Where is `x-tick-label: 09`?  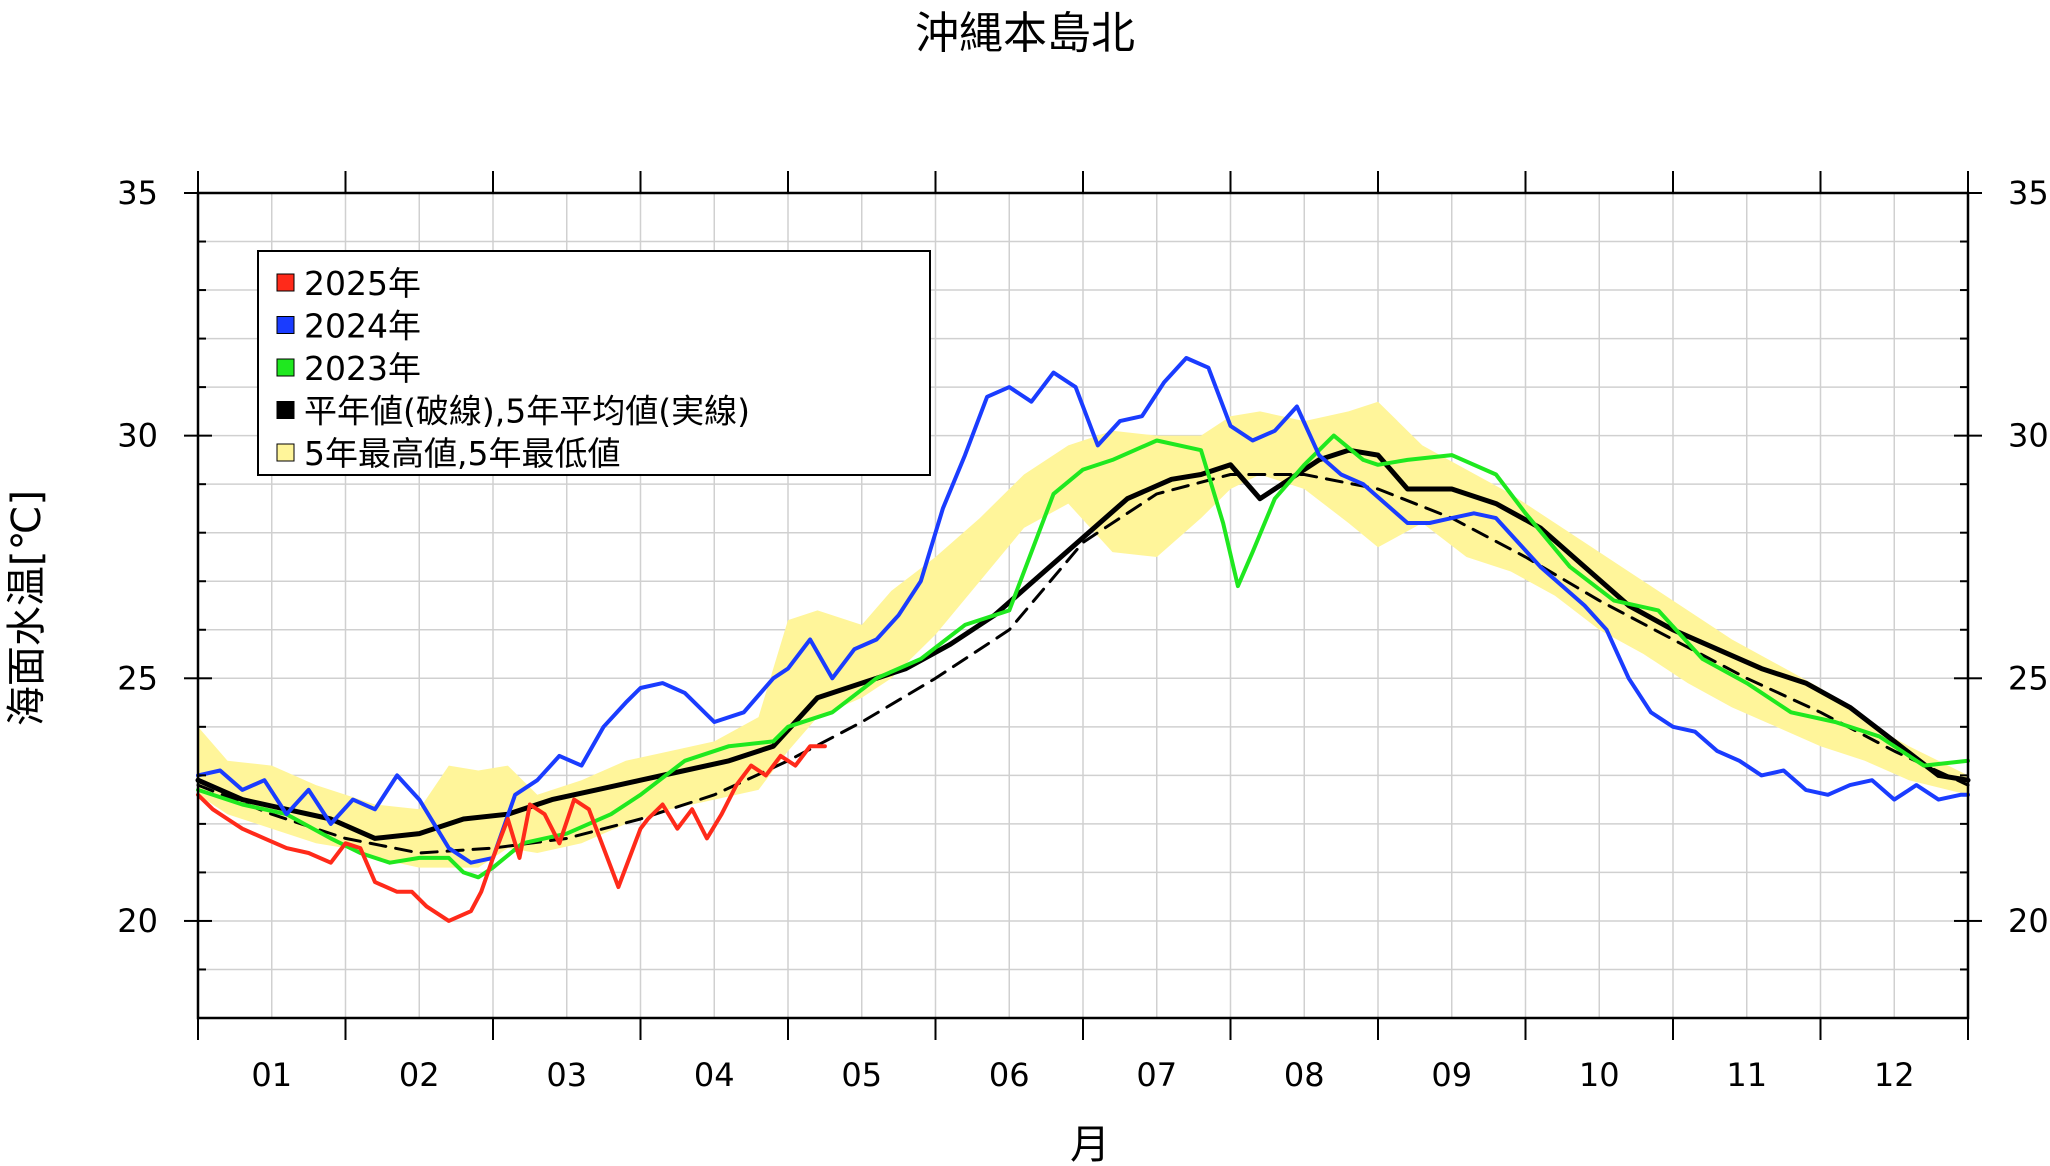 x-tick-label: 09 is located at coordinates (1451, 1075).